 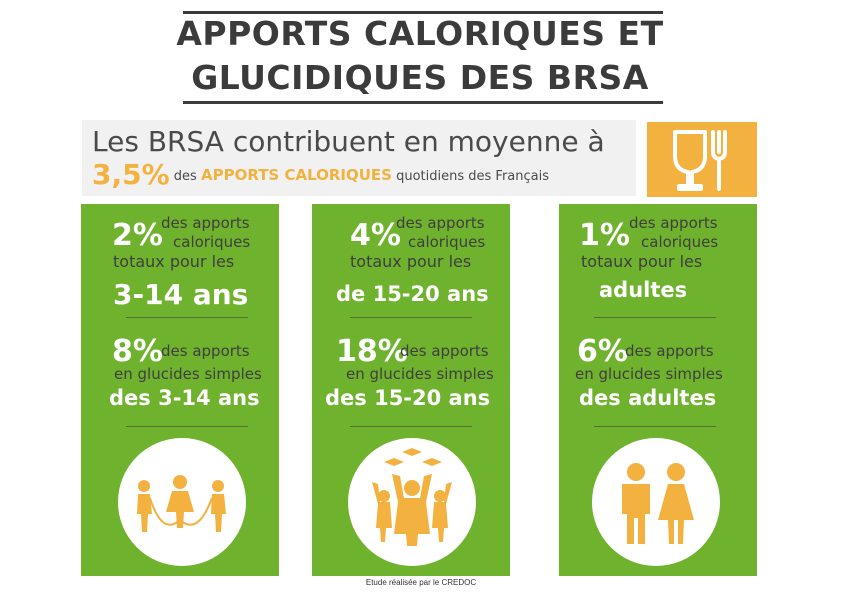 What do you see at coordinates (420, 33) in the screenshot?
I see `page-title-line1: APPORTS CALORIQUES ET` at bounding box center [420, 33].